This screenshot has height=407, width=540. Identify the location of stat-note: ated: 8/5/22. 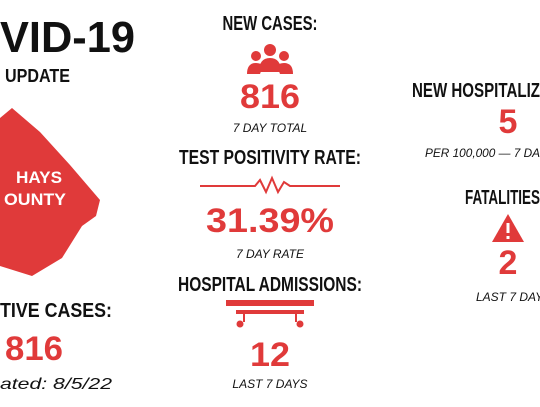
(56, 384).